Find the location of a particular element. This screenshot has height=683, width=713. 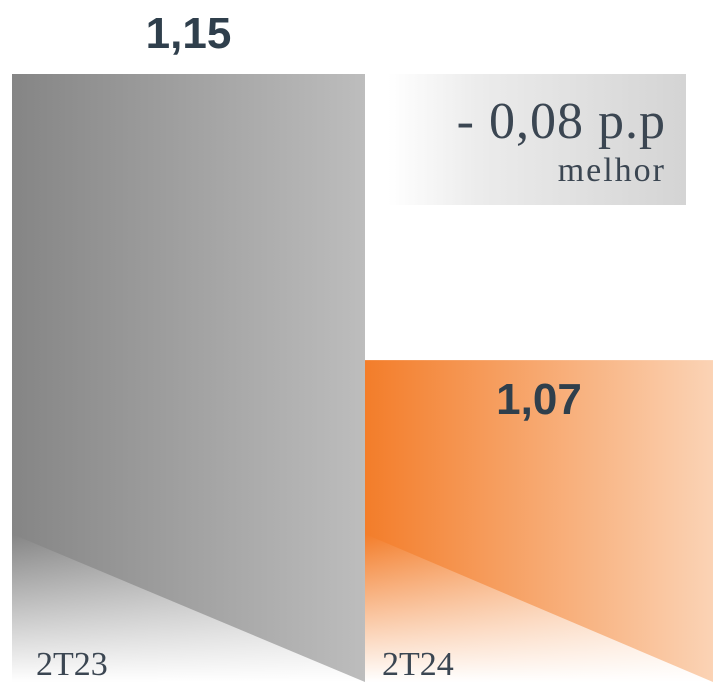

delta-annotation: - 0,08 p.p melhor is located at coordinates (537, 139).